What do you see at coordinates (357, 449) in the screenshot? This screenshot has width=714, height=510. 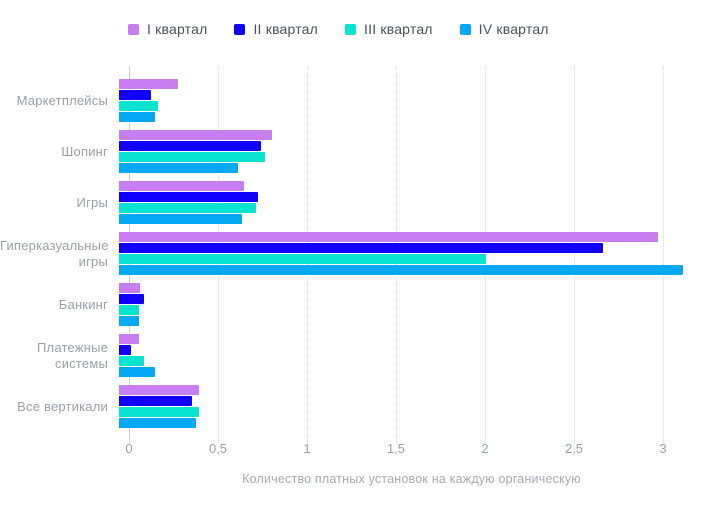 I see `x-axis-ticks: 0 0,5 1 1,5 2 2,5 3` at bounding box center [357, 449].